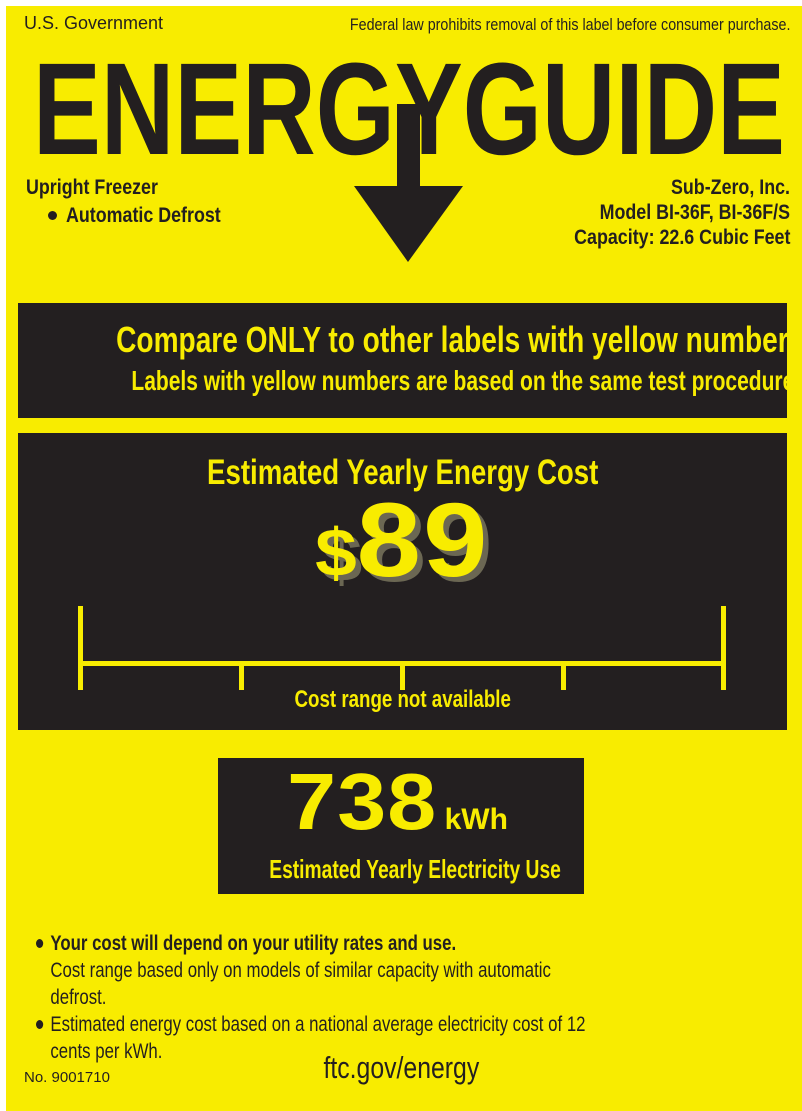 The width and height of the screenshot is (802, 1111). I want to click on usage-label: Estimated Yearly Electricity Use, so click(415, 869).